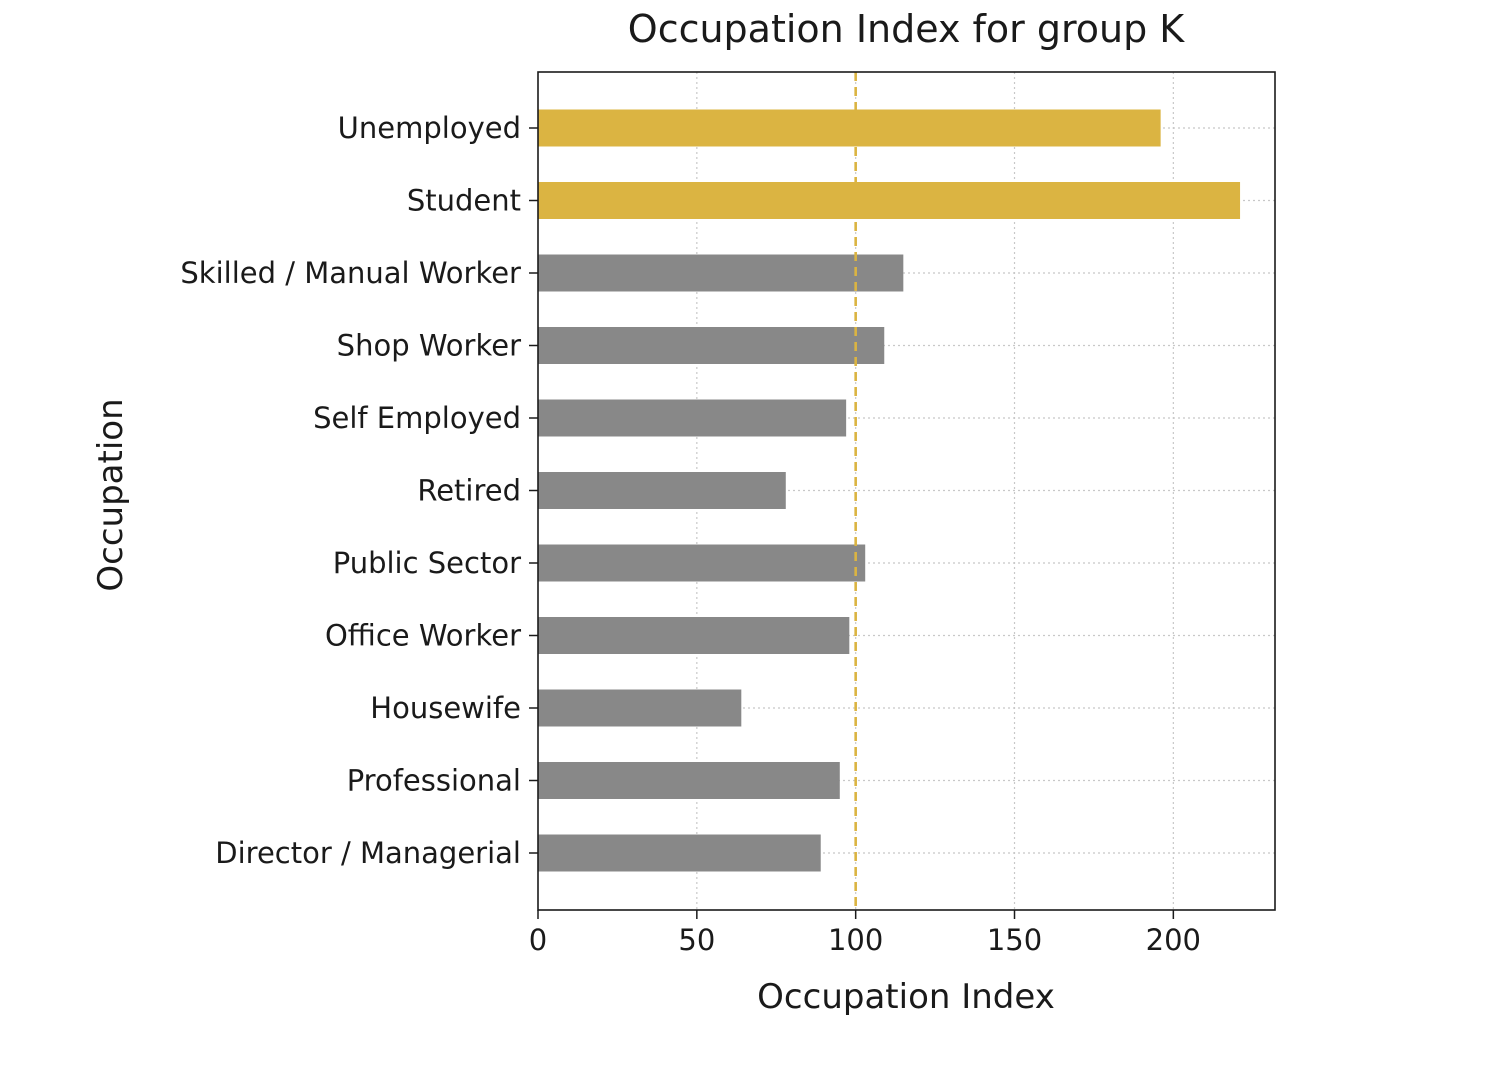  What do you see at coordinates (445, 708) in the screenshot?
I see `y-tick-label: Housewife` at bounding box center [445, 708].